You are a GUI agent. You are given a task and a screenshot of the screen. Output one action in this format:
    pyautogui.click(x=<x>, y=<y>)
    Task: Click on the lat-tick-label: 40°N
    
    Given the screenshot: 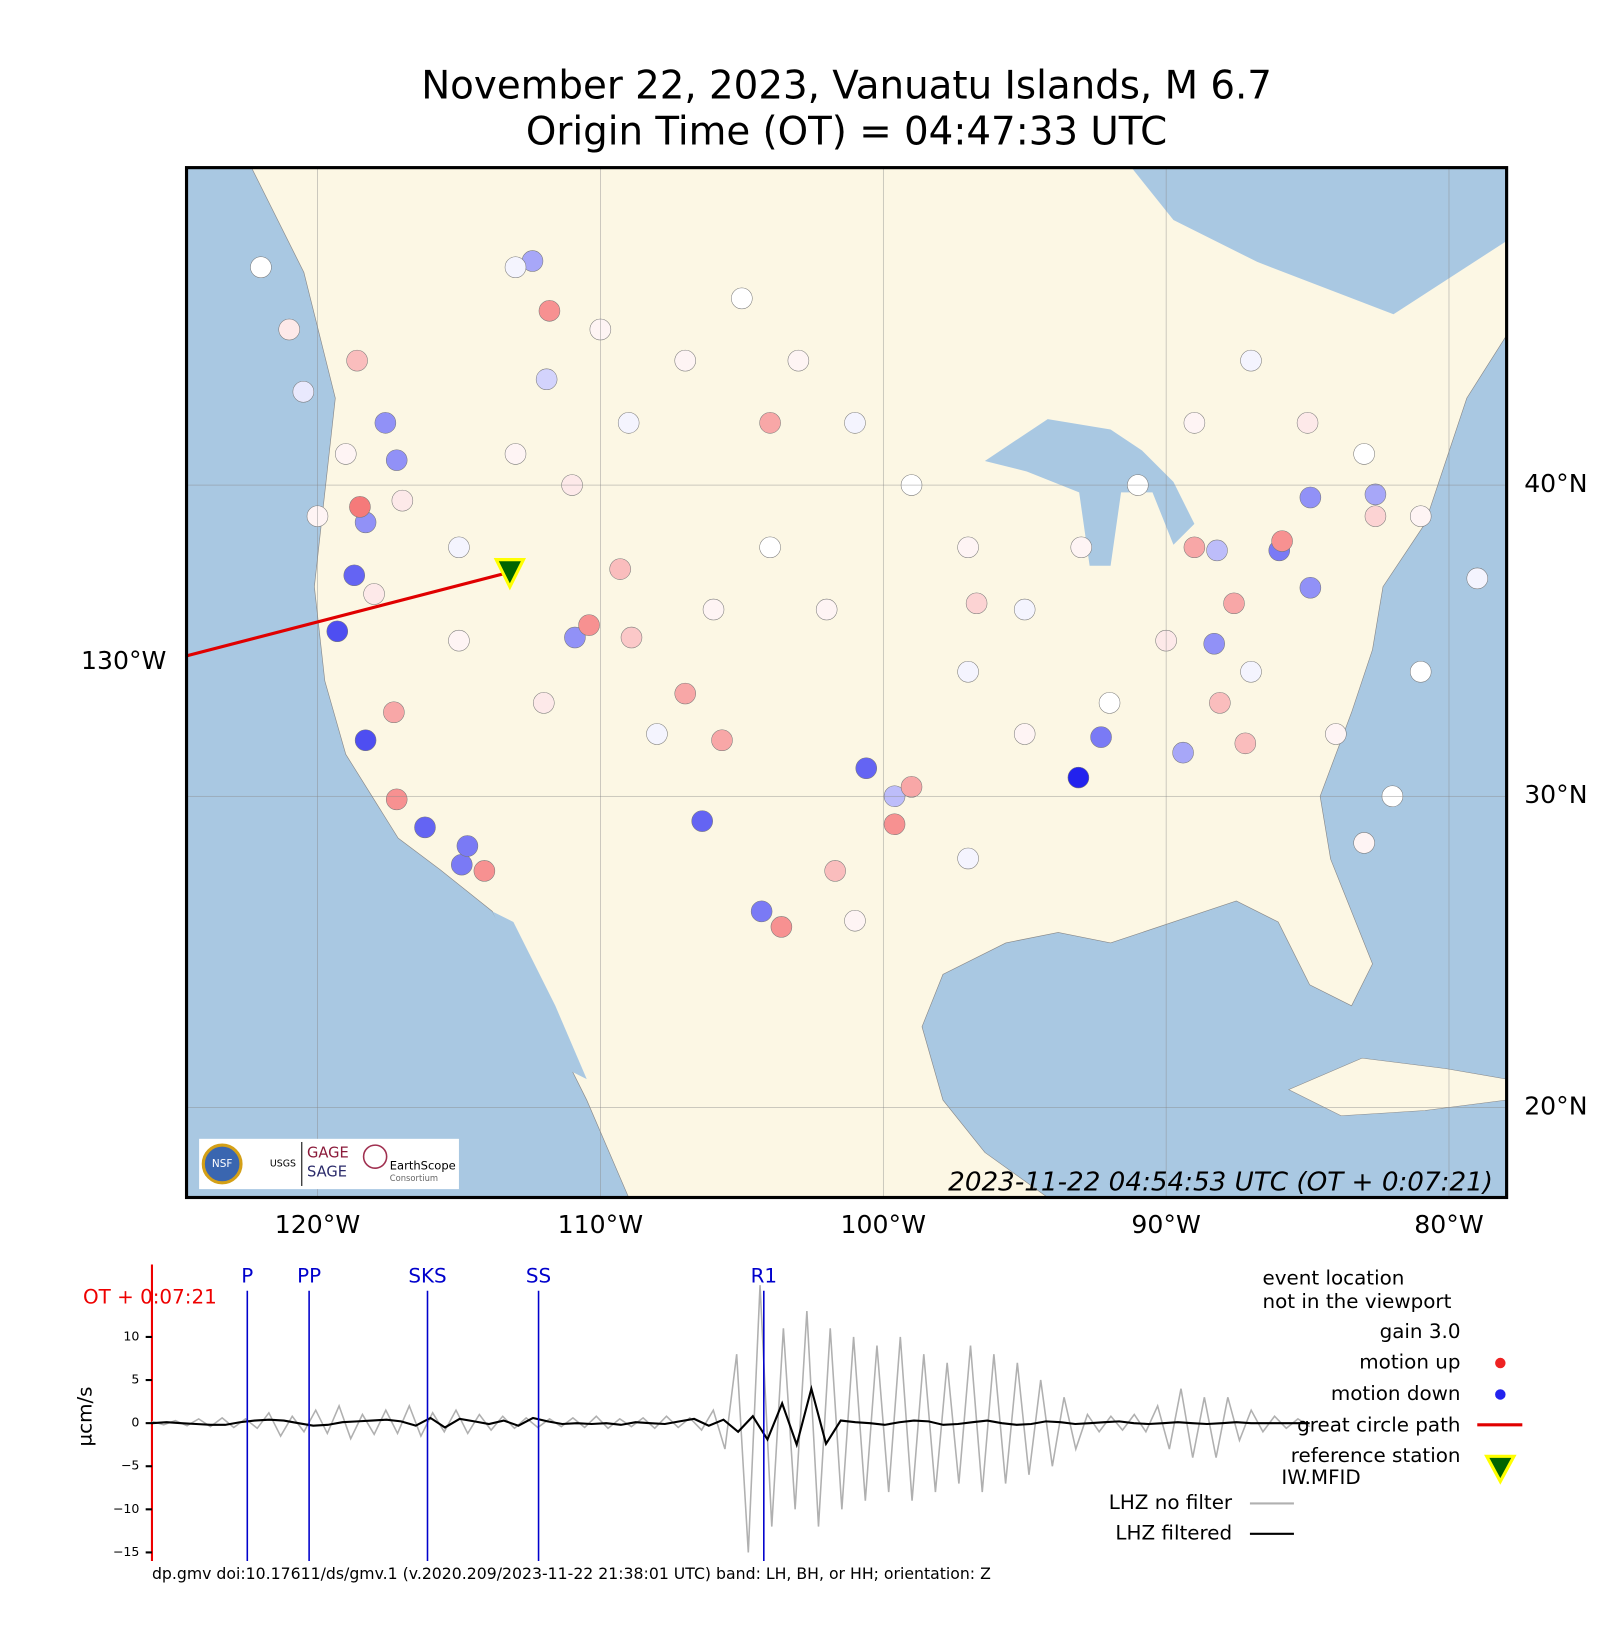 What is the action you would take?
    pyautogui.click(x=1555, y=483)
    